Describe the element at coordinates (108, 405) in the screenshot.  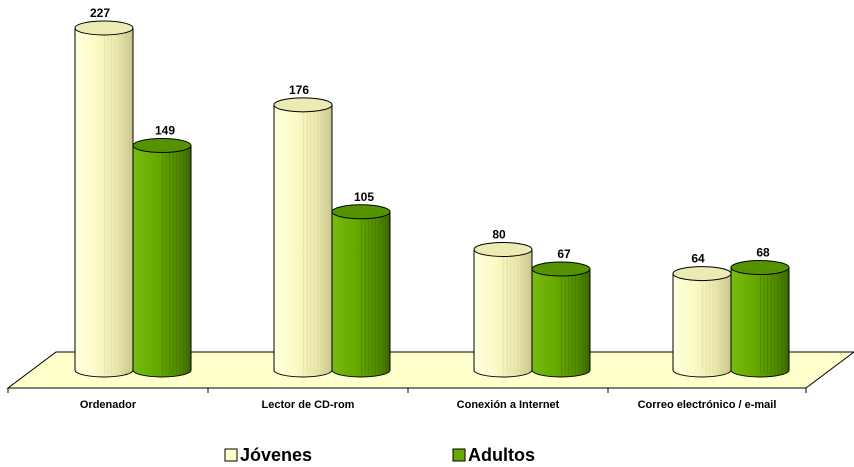
I see `x-tick-label: Ordenador` at that location.